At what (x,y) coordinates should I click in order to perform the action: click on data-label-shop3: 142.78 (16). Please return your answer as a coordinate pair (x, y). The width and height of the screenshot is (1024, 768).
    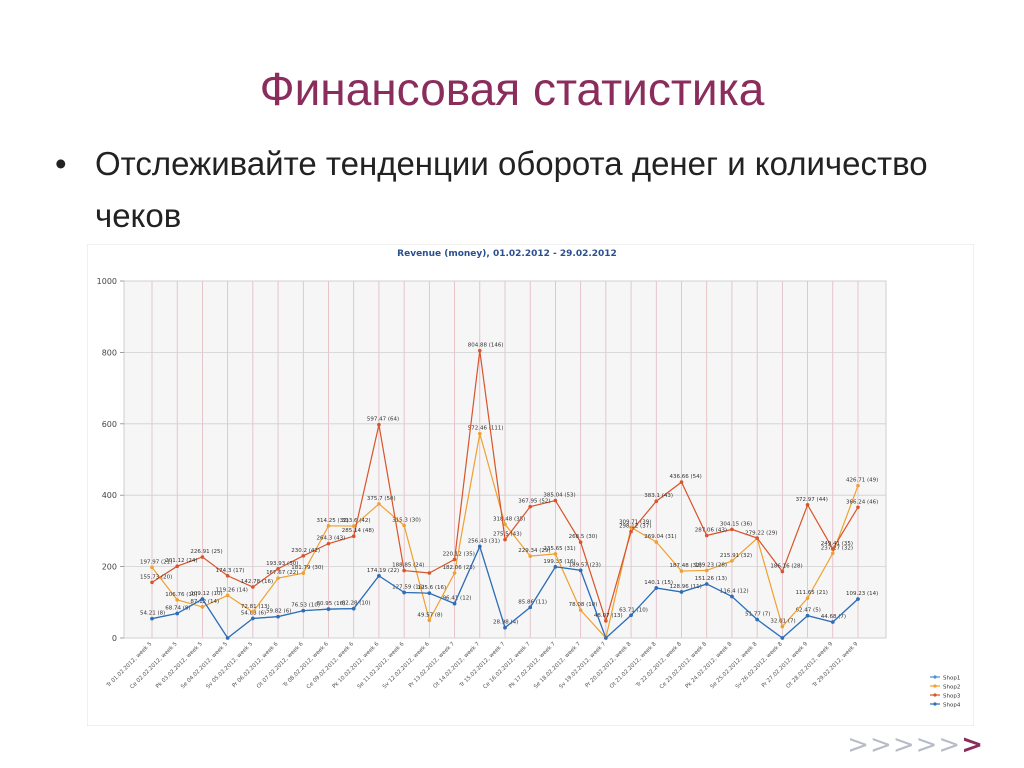
    Looking at the image, I should click on (257, 582).